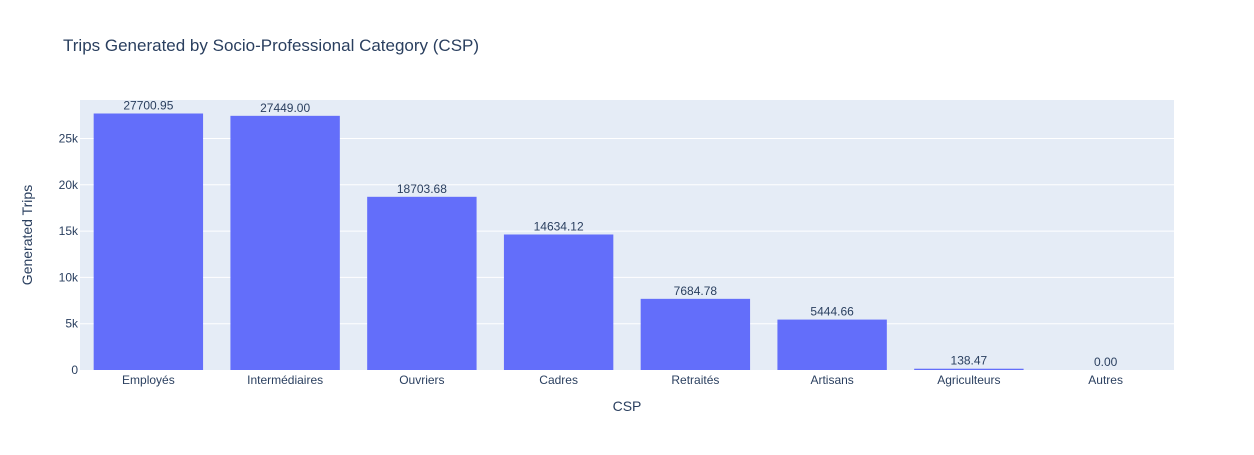 The height and width of the screenshot is (455, 1254). Describe the element at coordinates (422, 189) in the screenshot. I see `bar-value-label: 18703.68` at that location.